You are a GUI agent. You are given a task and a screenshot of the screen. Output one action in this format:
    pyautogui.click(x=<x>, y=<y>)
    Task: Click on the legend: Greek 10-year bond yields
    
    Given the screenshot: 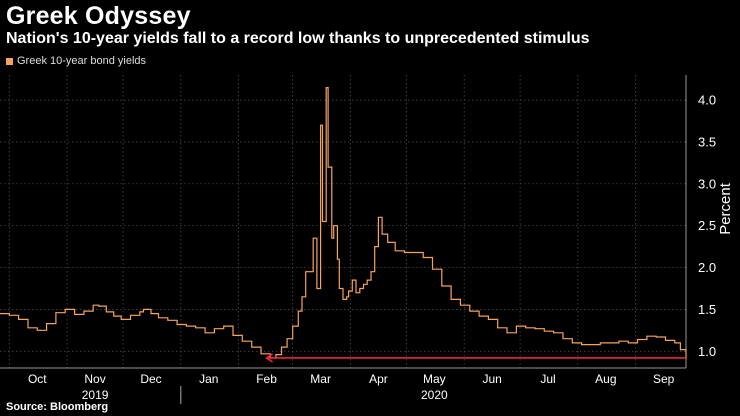 What is the action you would take?
    pyautogui.click(x=76, y=61)
    